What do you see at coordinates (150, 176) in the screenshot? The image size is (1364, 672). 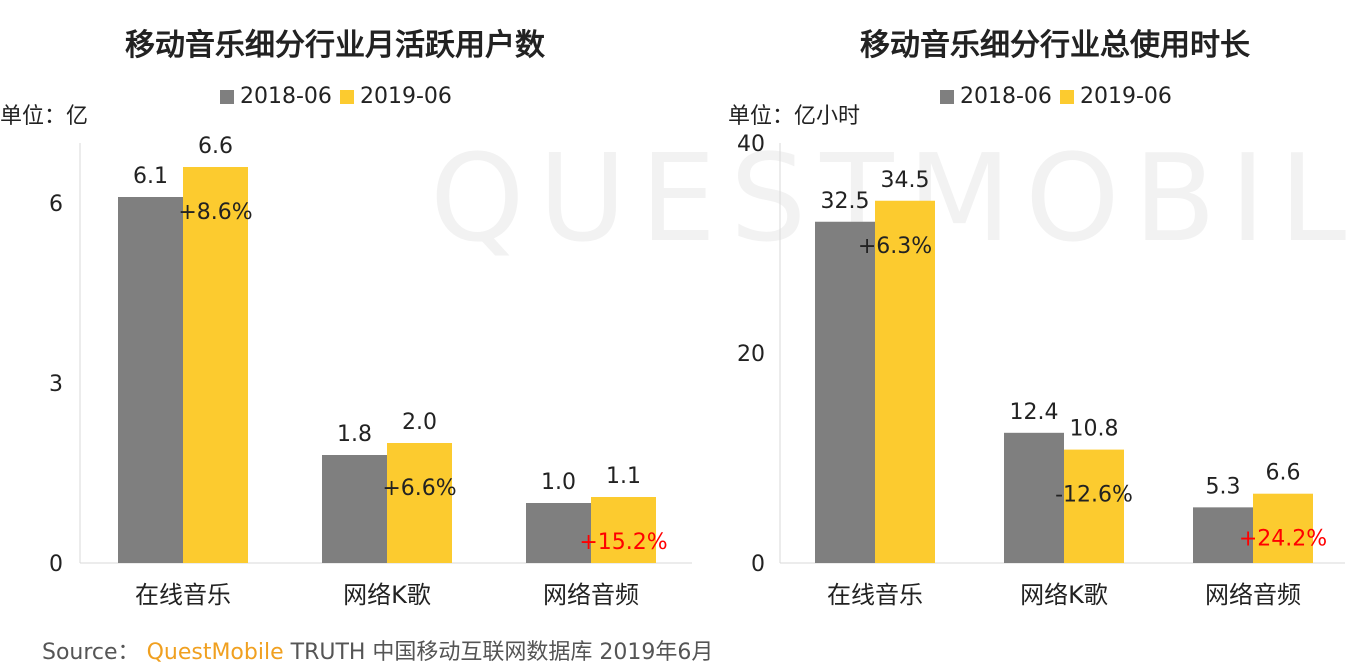 I see `chart1-value-label: 6.1` at bounding box center [150, 176].